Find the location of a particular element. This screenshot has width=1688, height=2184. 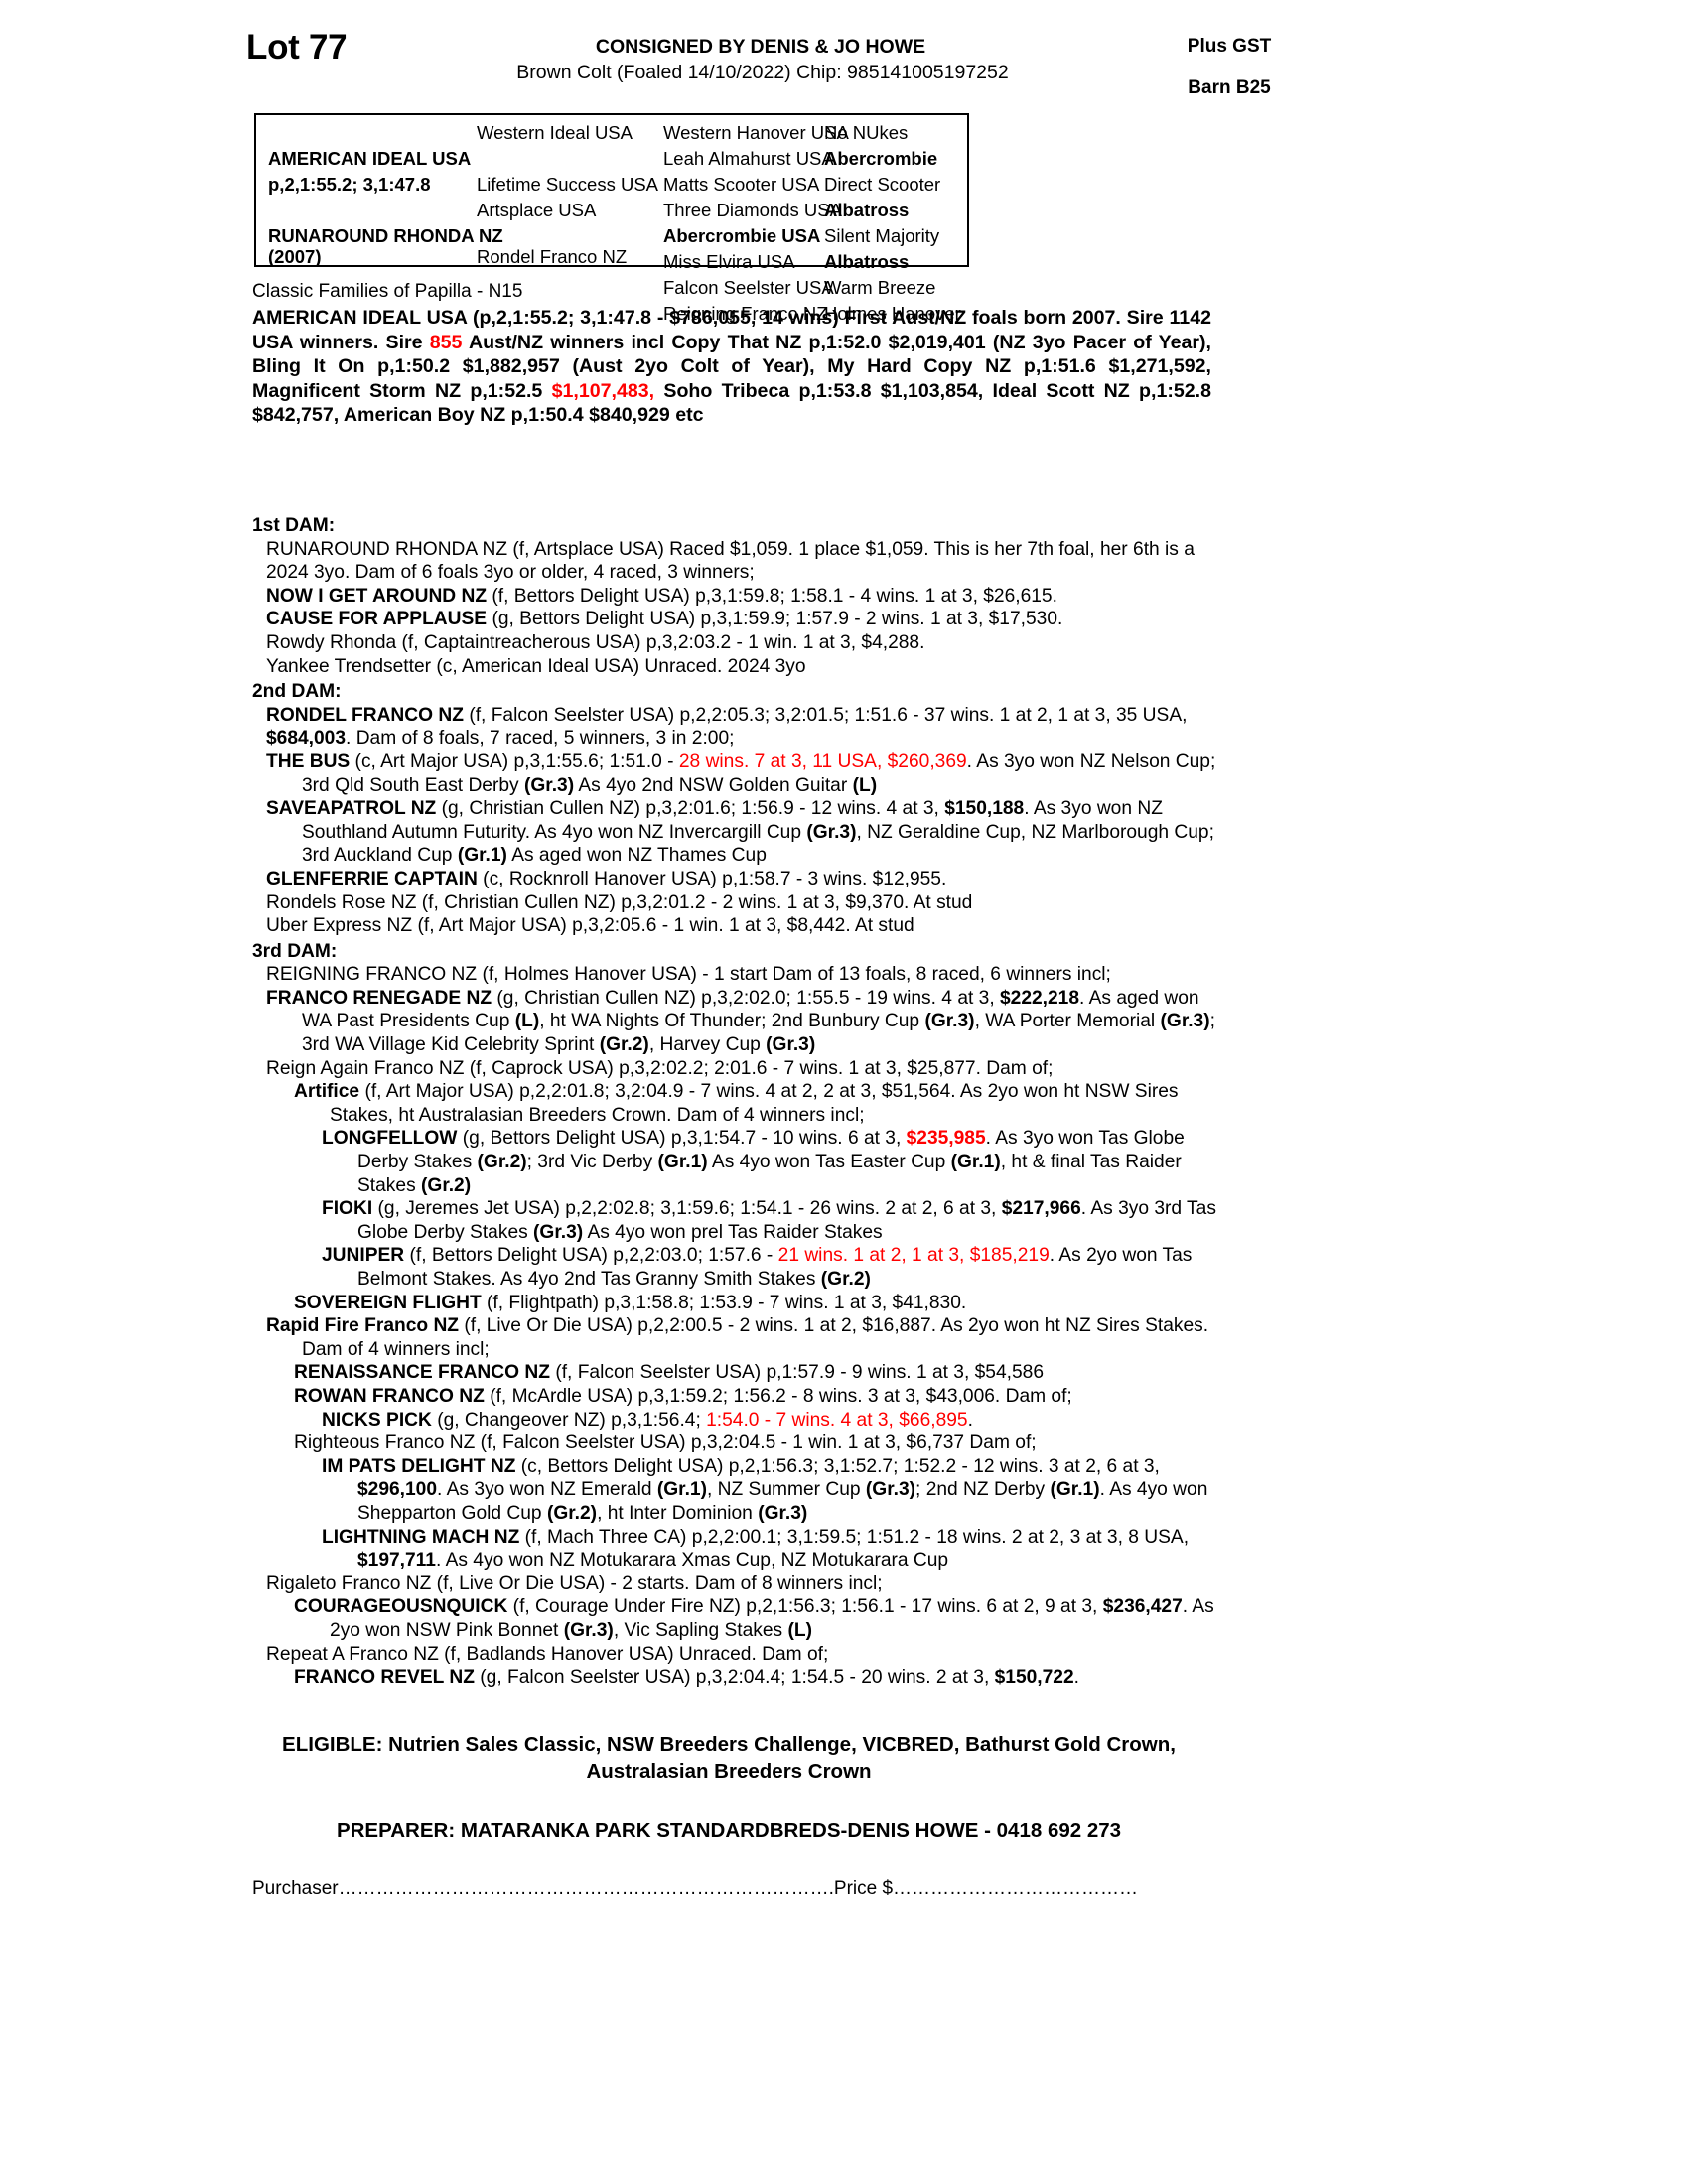

text-run: , Vic Sapling Stakes is located at coordinates (700, 1630).